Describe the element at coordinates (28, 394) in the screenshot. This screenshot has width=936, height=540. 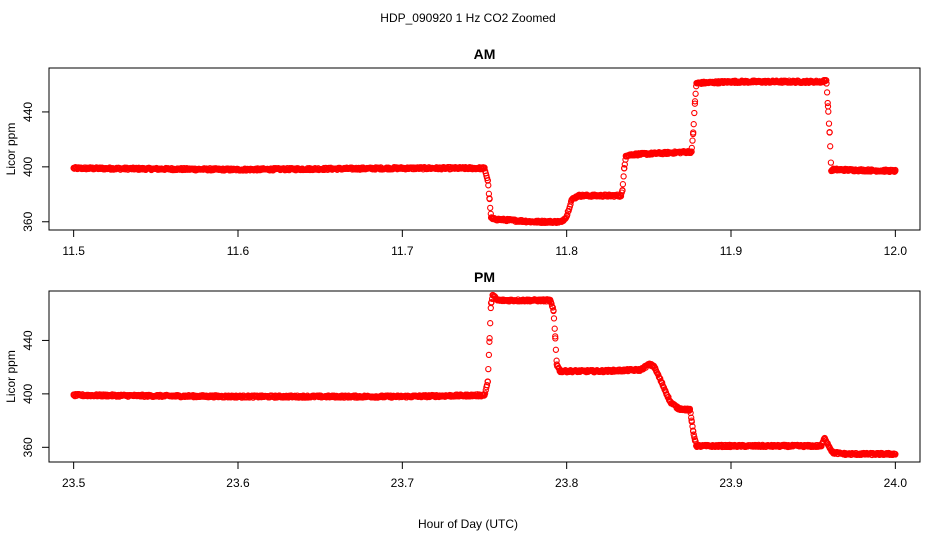
I see `pm-y-tick-label: 400` at that location.